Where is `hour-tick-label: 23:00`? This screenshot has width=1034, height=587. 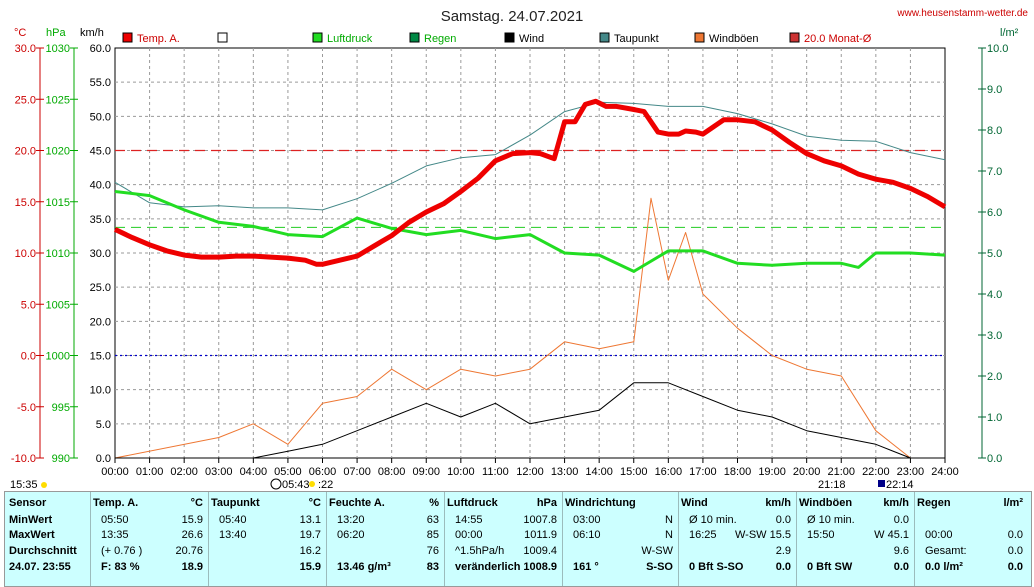
hour-tick-label: 23:00 is located at coordinates (911, 472).